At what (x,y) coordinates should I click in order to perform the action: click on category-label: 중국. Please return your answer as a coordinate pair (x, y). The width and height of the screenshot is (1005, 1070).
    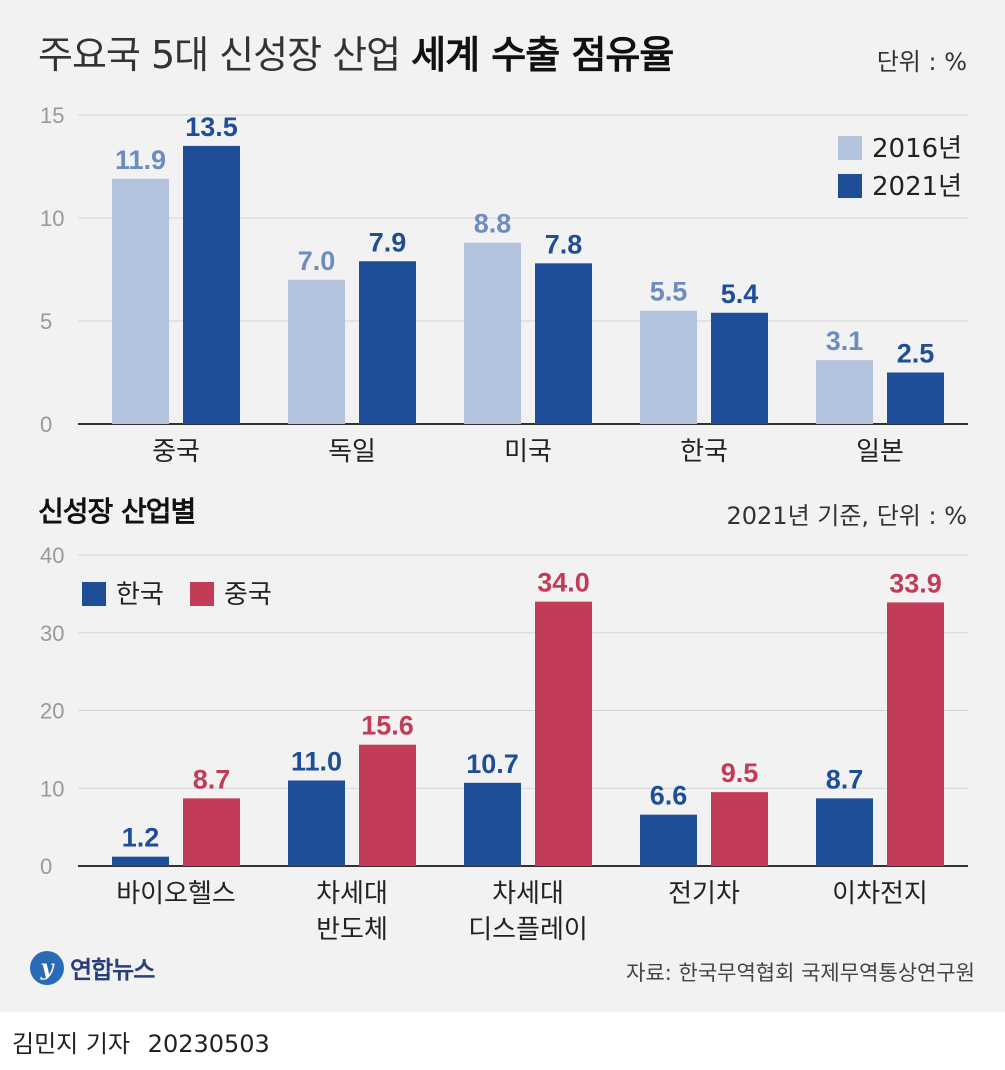
    Looking at the image, I should click on (176, 452).